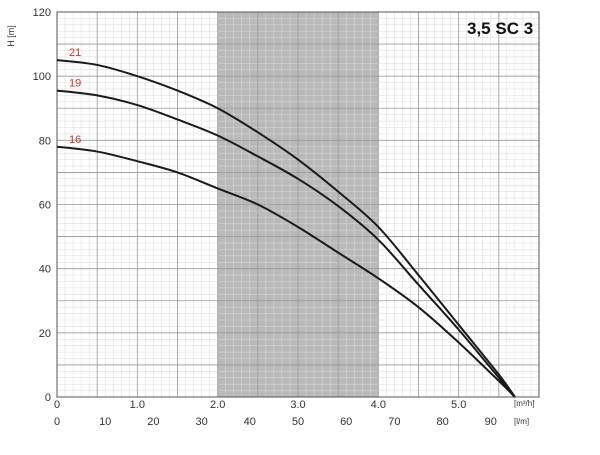 The image size is (600, 455). I want to click on x-secondary-tick-label: 0, so click(57, 422).